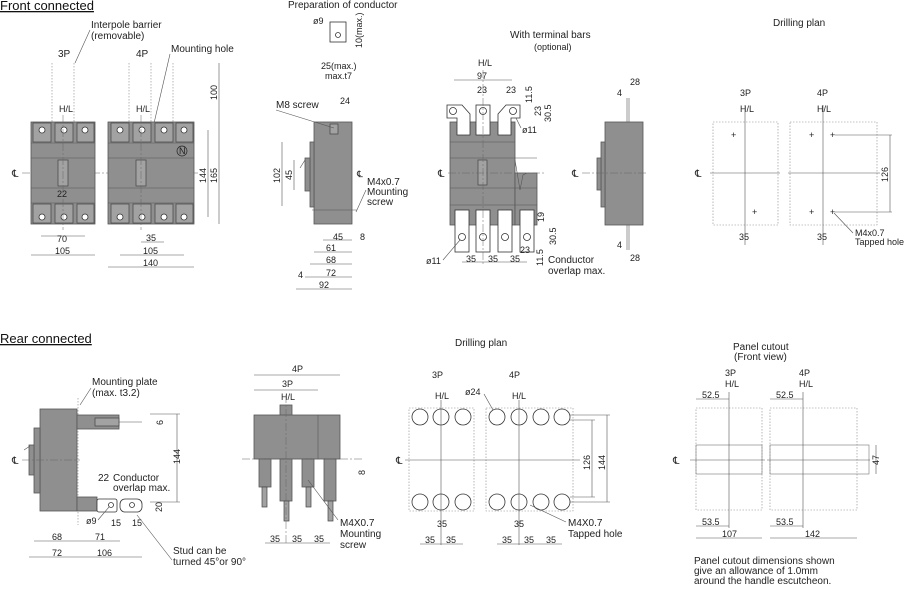  I want to click on dim-71: 71, so click(100, 537).